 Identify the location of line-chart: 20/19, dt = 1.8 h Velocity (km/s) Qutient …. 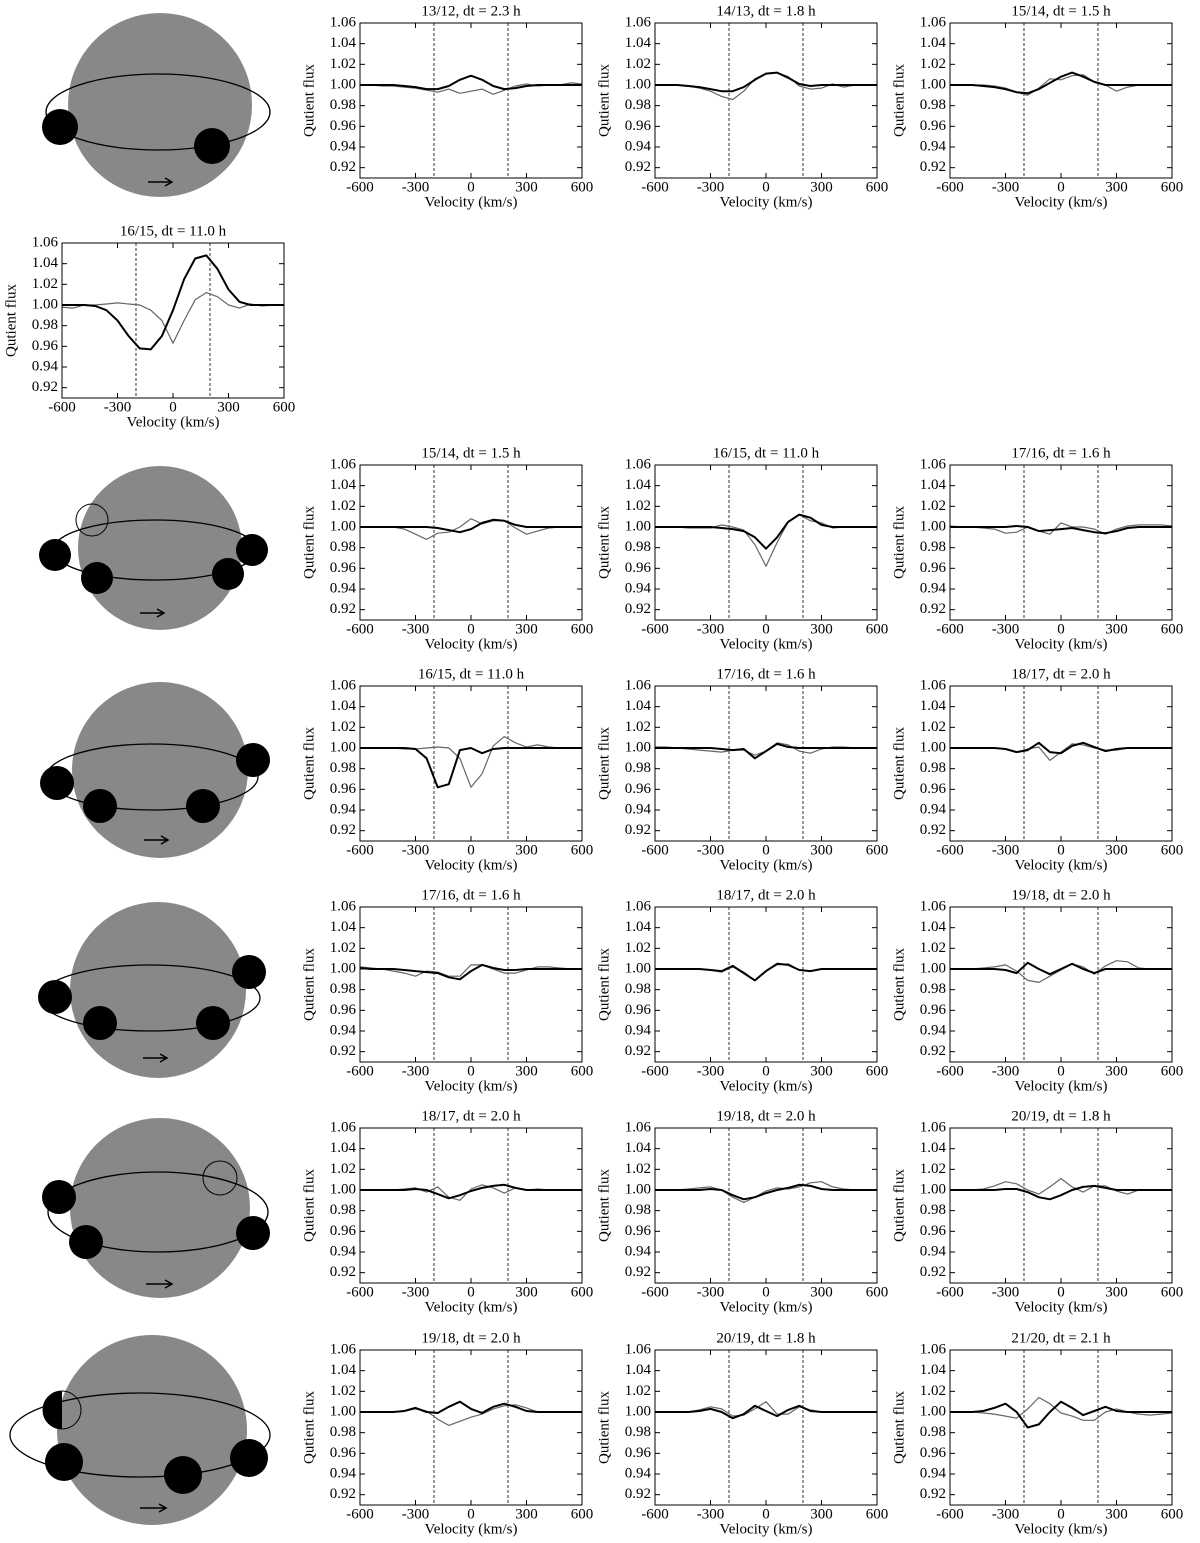
(1037, 1211).